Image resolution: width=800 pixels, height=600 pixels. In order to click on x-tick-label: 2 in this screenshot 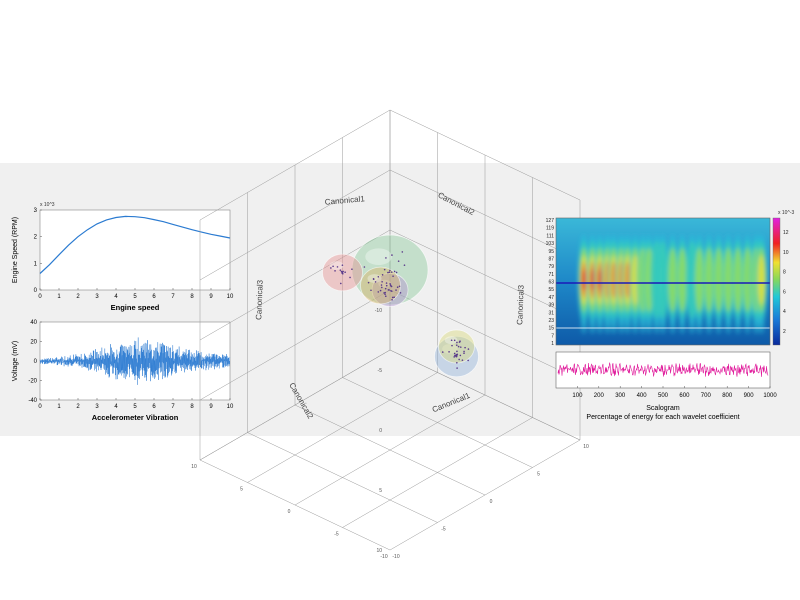, I will do `click(78, 407)`.